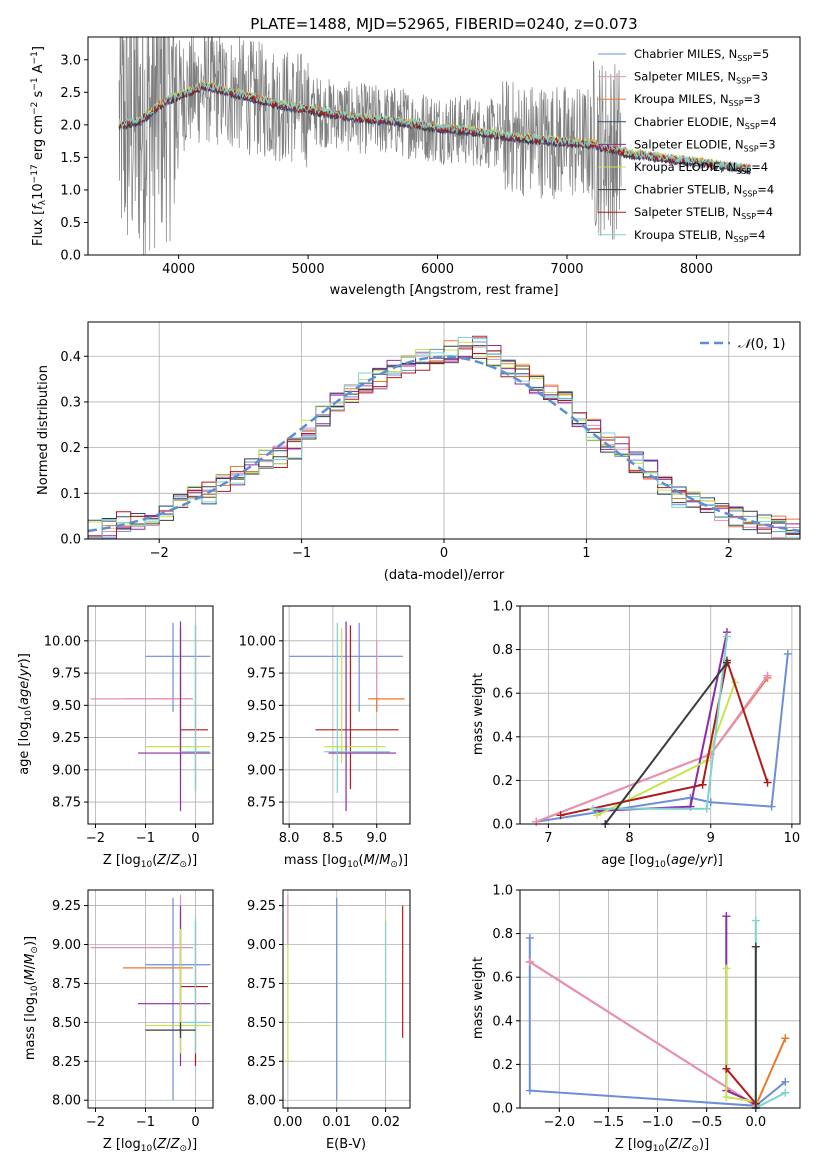 The width and height of the screenshot is (819, 1170). What do you see at coordinates (195, 1122) in the screenshot?
I see `mass-z-xtick-label: 0` at bounding box center [195, 1122].